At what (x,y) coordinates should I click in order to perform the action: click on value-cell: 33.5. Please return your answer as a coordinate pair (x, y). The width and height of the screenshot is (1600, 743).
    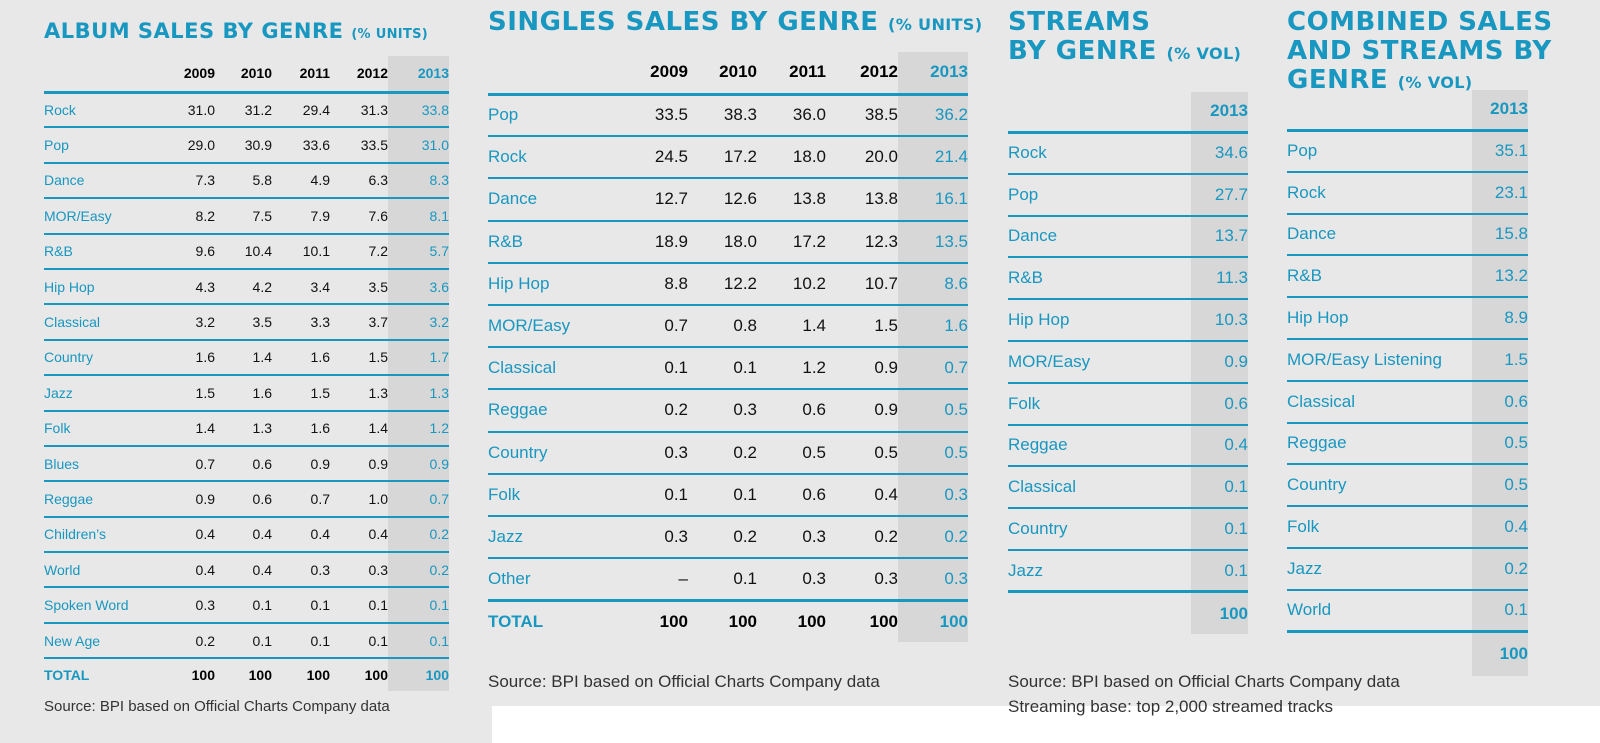
    Looking at the image, I should click on (359, 145).